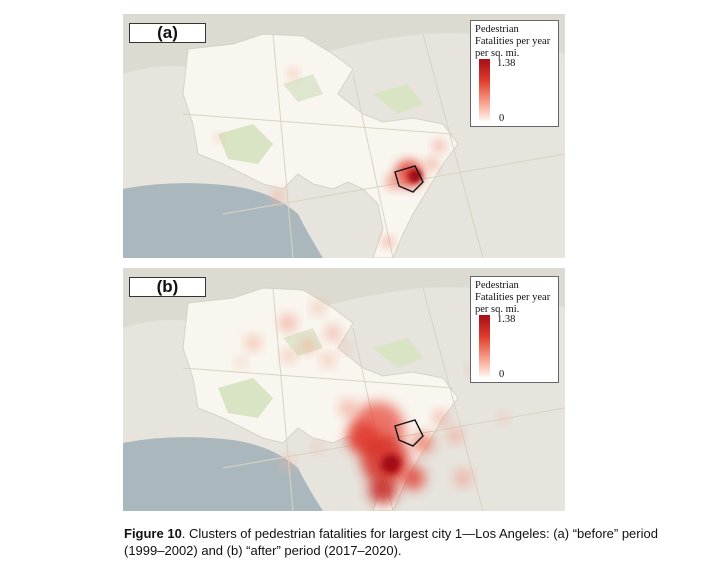 The width and height of the screenshot is (703, 563). I want to click on panel-label: (b), so click(167, 287).